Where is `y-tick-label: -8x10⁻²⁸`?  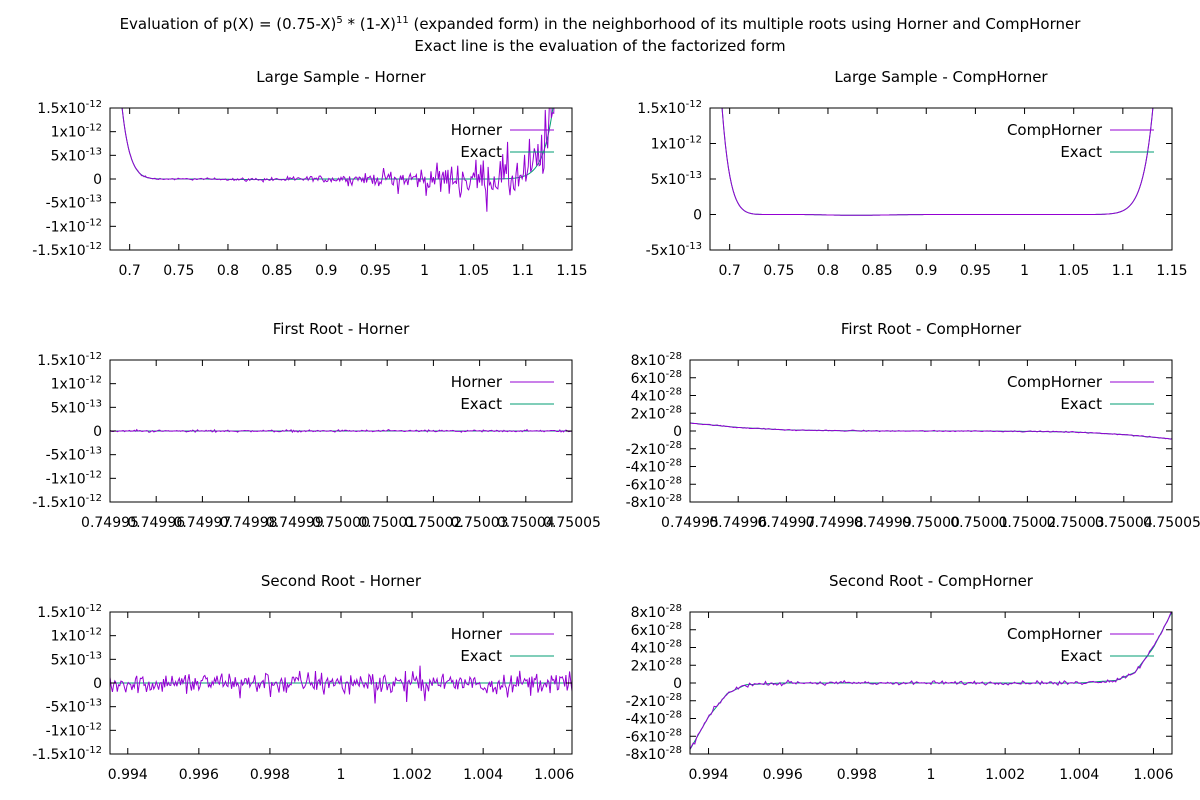
y-tick-label: -8x10⁻²⁸ is located at coordinates (654, 754).